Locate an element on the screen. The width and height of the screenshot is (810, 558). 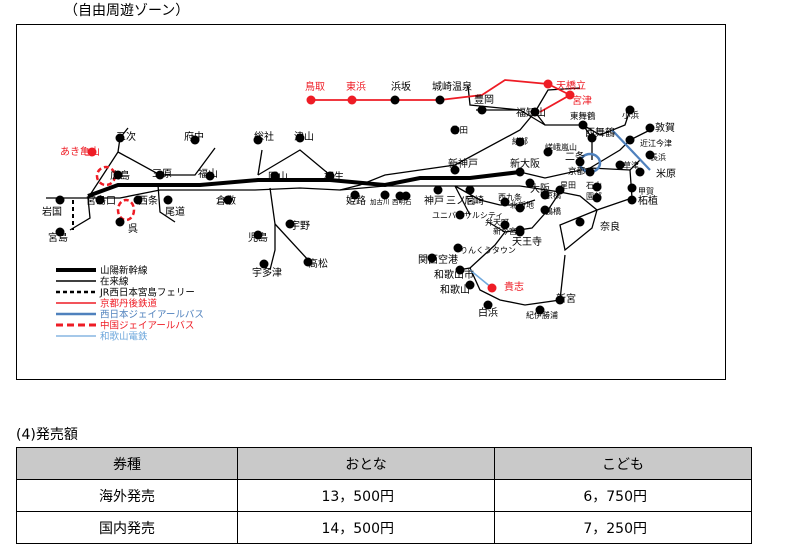
station-label-amagasaki: 尼崎 is located at coordinates (474, 200).